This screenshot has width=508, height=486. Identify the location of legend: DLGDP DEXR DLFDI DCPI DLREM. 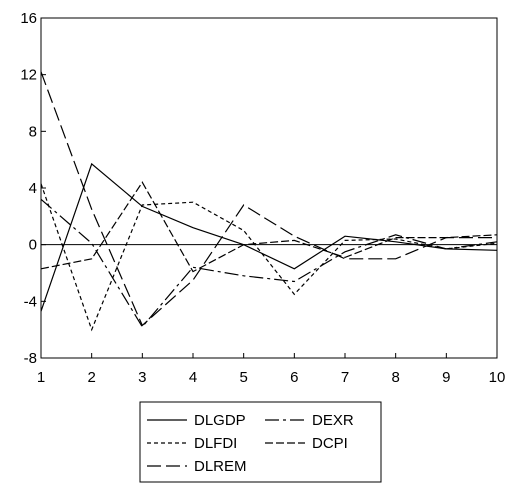
(260, 442).